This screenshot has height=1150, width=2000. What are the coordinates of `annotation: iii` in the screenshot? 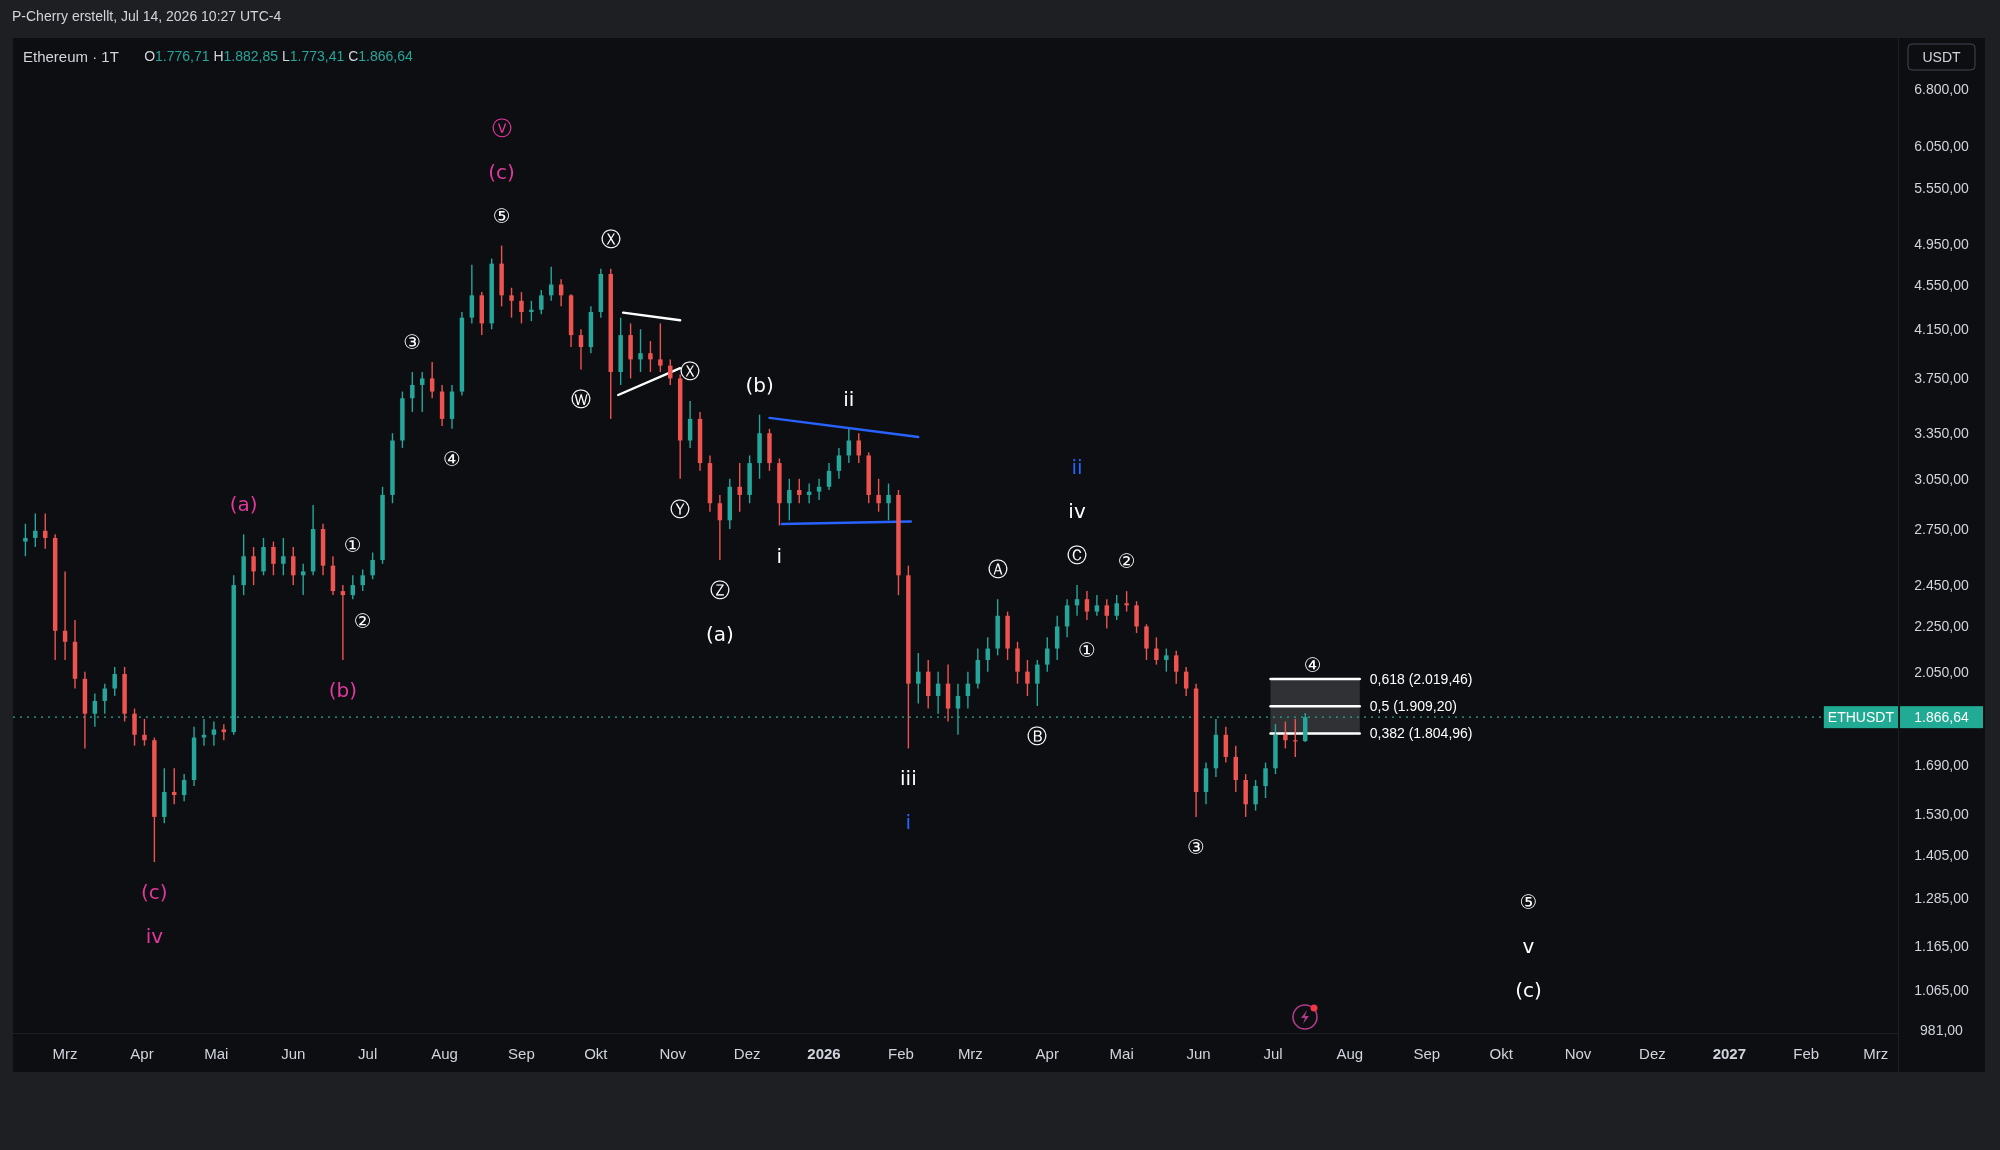 It's located at (908, 778).